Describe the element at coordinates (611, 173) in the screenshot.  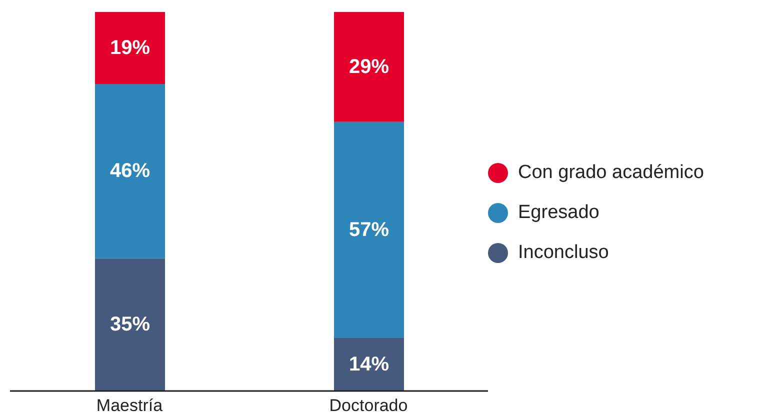
I see `legend-label: Con grado académico` at that location.